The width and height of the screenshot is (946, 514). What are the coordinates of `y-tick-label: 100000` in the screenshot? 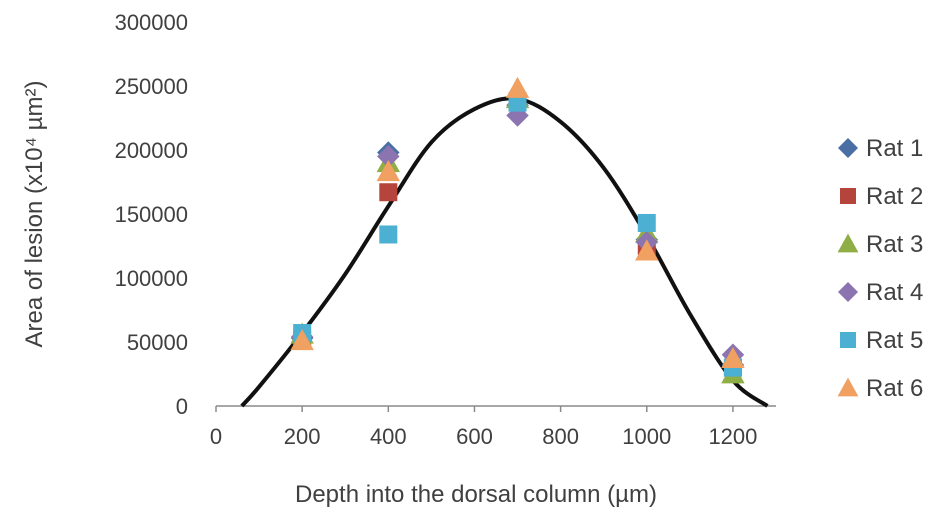 It's located at (151, 278).